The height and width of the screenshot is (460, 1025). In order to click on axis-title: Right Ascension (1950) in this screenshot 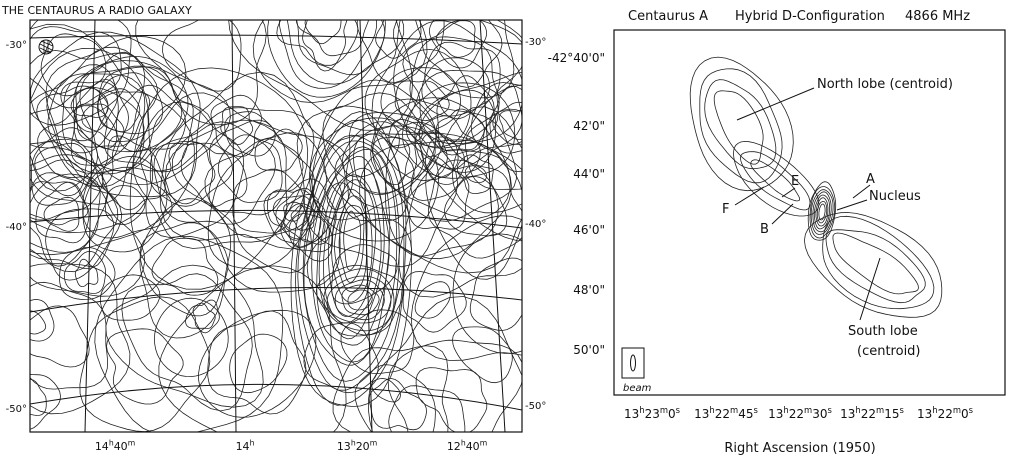, I will do `click(799, 448)`.